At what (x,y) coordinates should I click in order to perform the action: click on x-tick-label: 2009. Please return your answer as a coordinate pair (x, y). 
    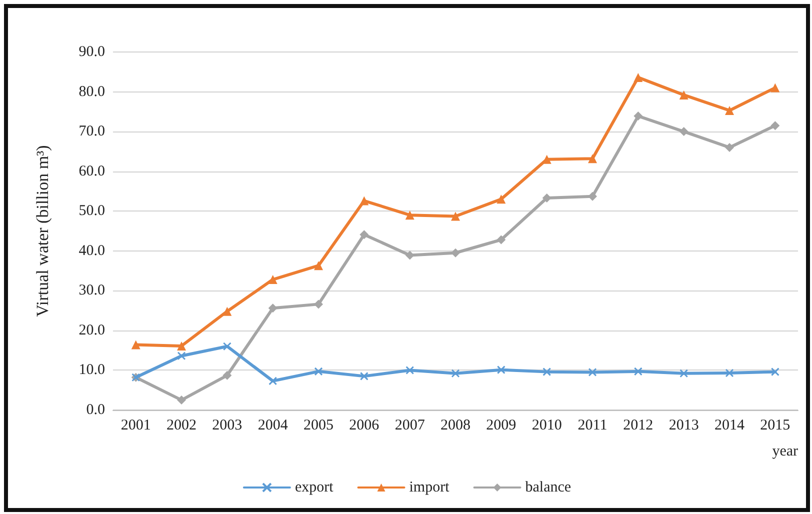
    Looking at the image, I should click on (501, 426).